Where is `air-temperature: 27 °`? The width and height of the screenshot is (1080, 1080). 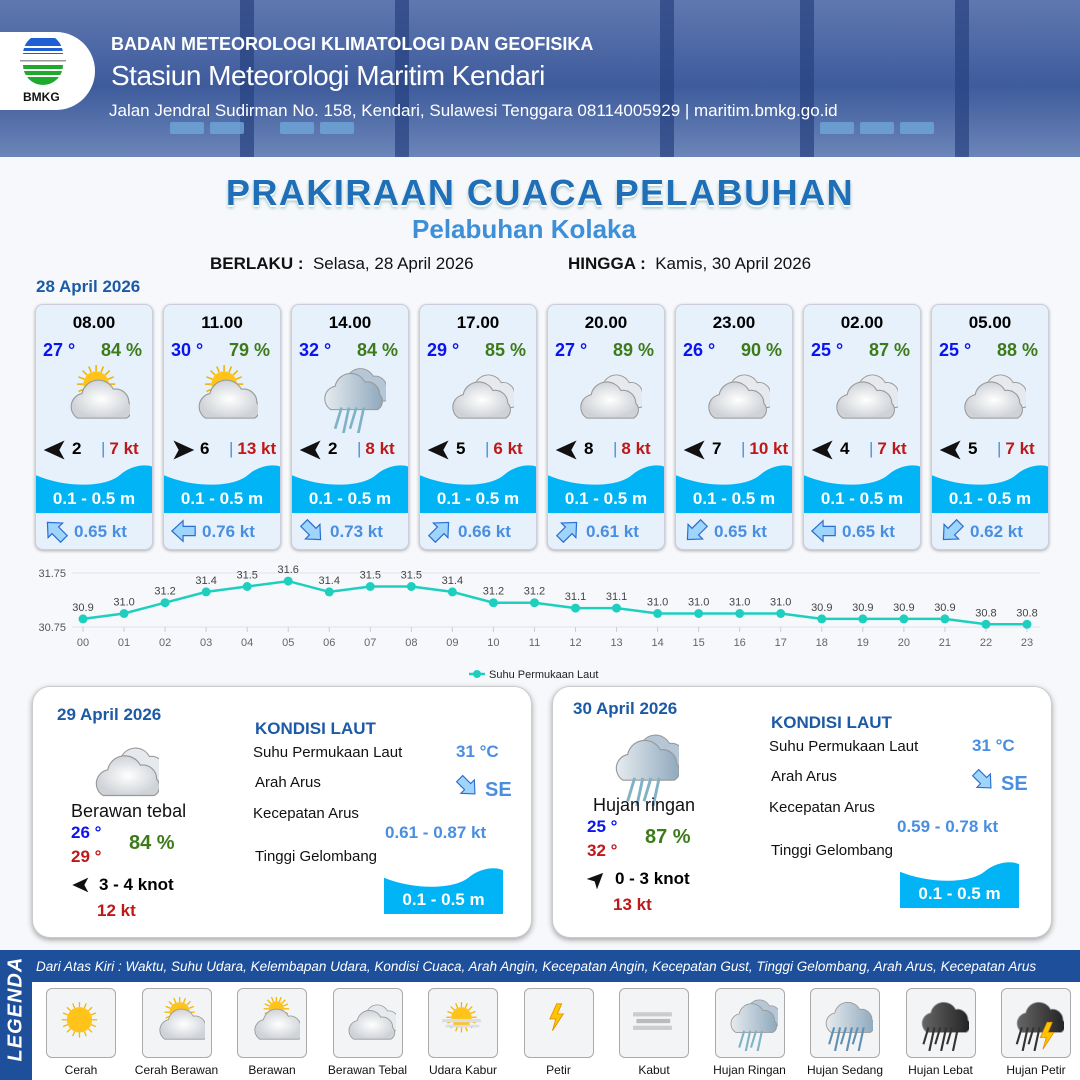 air-temperature: 27 ° is located at coordinates (571, 350).